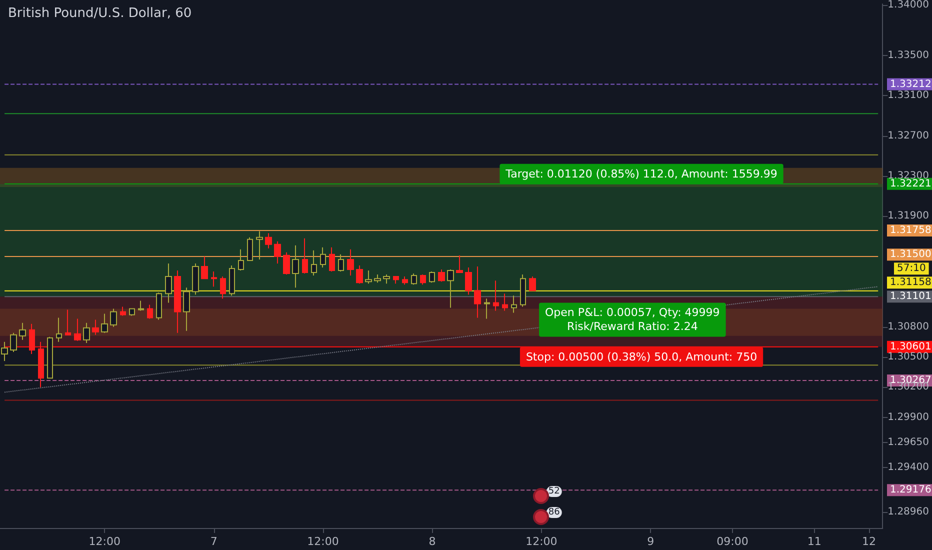  I want to click on x-tick-label: 12, so click(869, 541).